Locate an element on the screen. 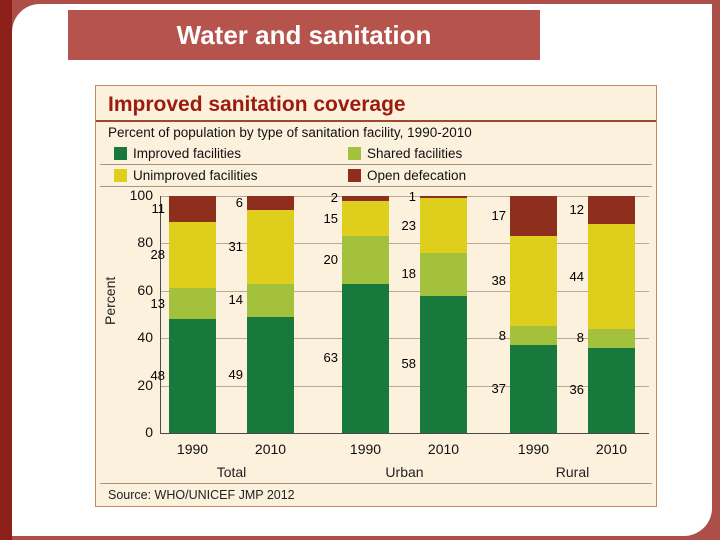  bar-value-label: 23 is located at coordinates (408, 225).